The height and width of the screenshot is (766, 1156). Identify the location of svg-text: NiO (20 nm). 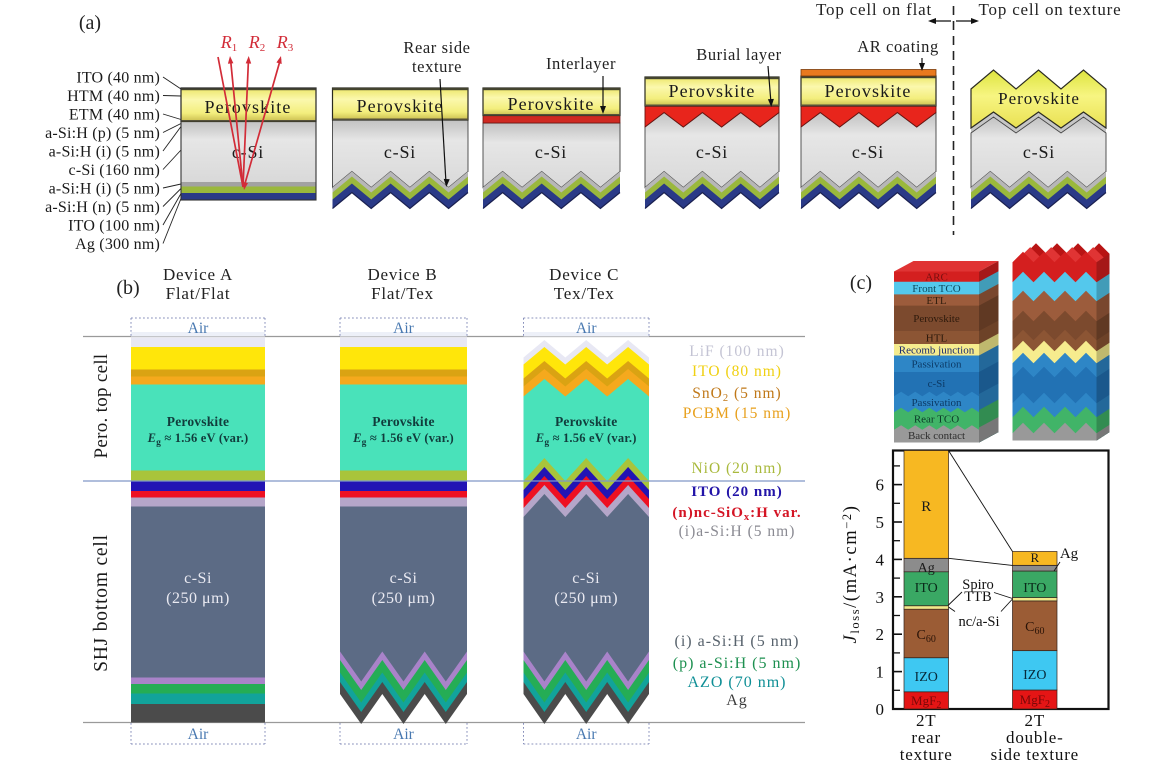
(736, 468).